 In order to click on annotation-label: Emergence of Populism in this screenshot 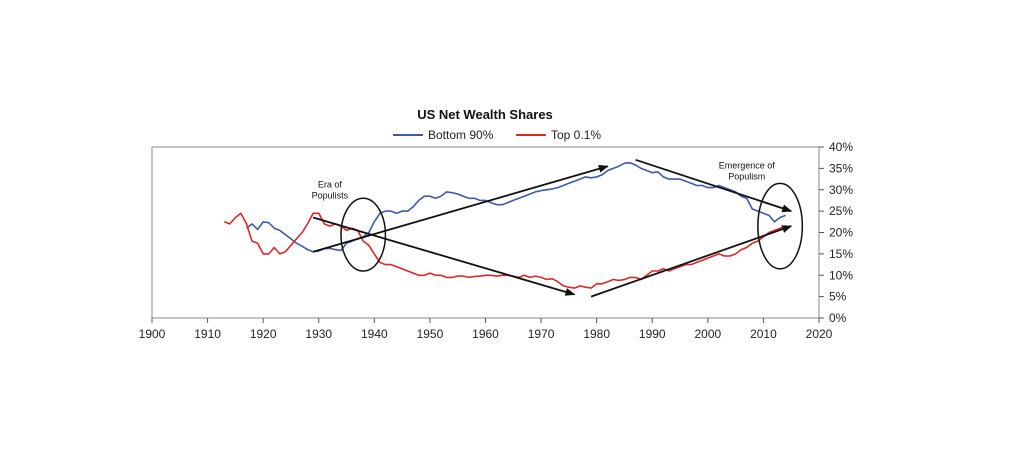, I will do `click(747, 170)`.